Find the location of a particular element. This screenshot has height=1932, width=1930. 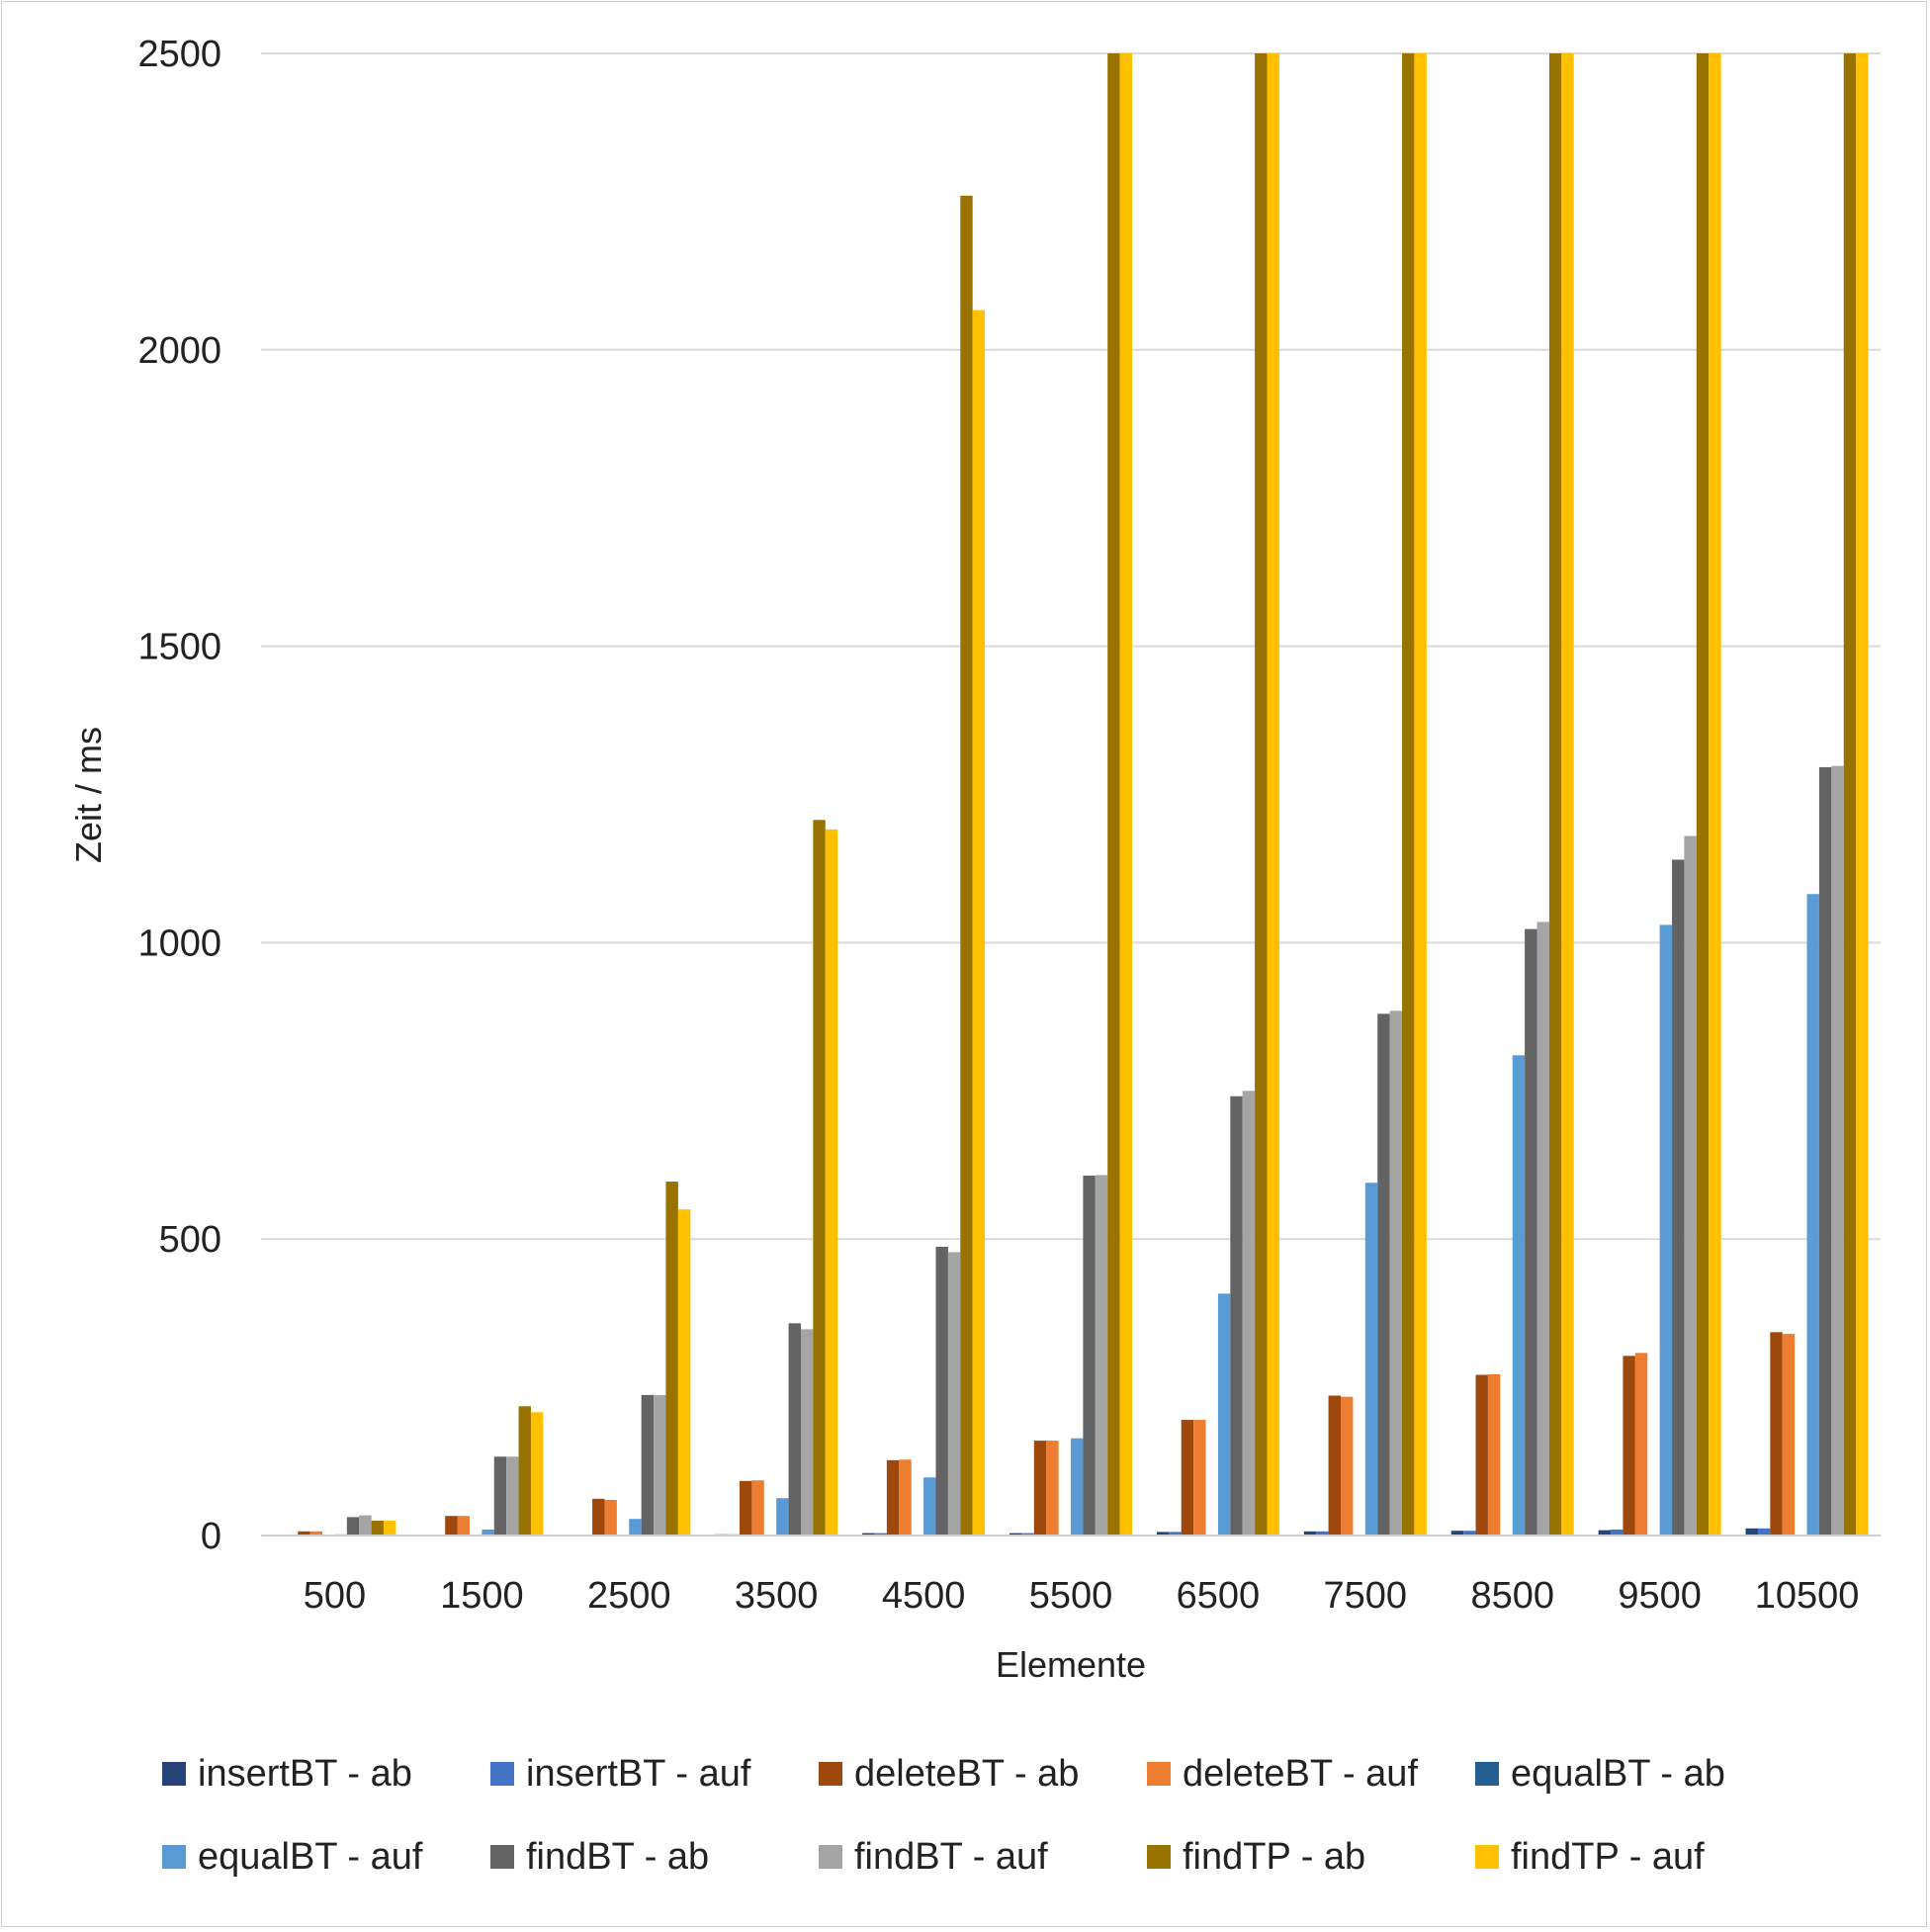

bar-8500-deleteBT---ab is located at coordinates (1481, 1455).